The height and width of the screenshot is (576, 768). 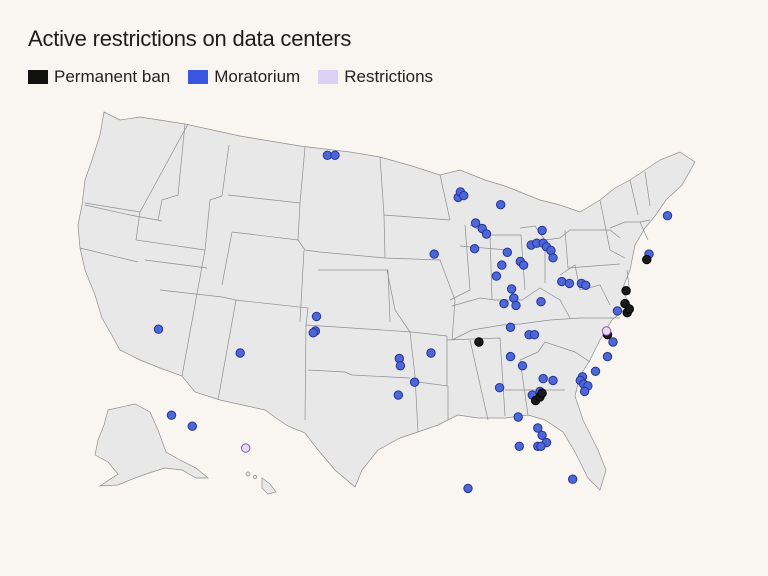 I want to click on legend-swatch-permanent-ban, so click(x=38, y=77).